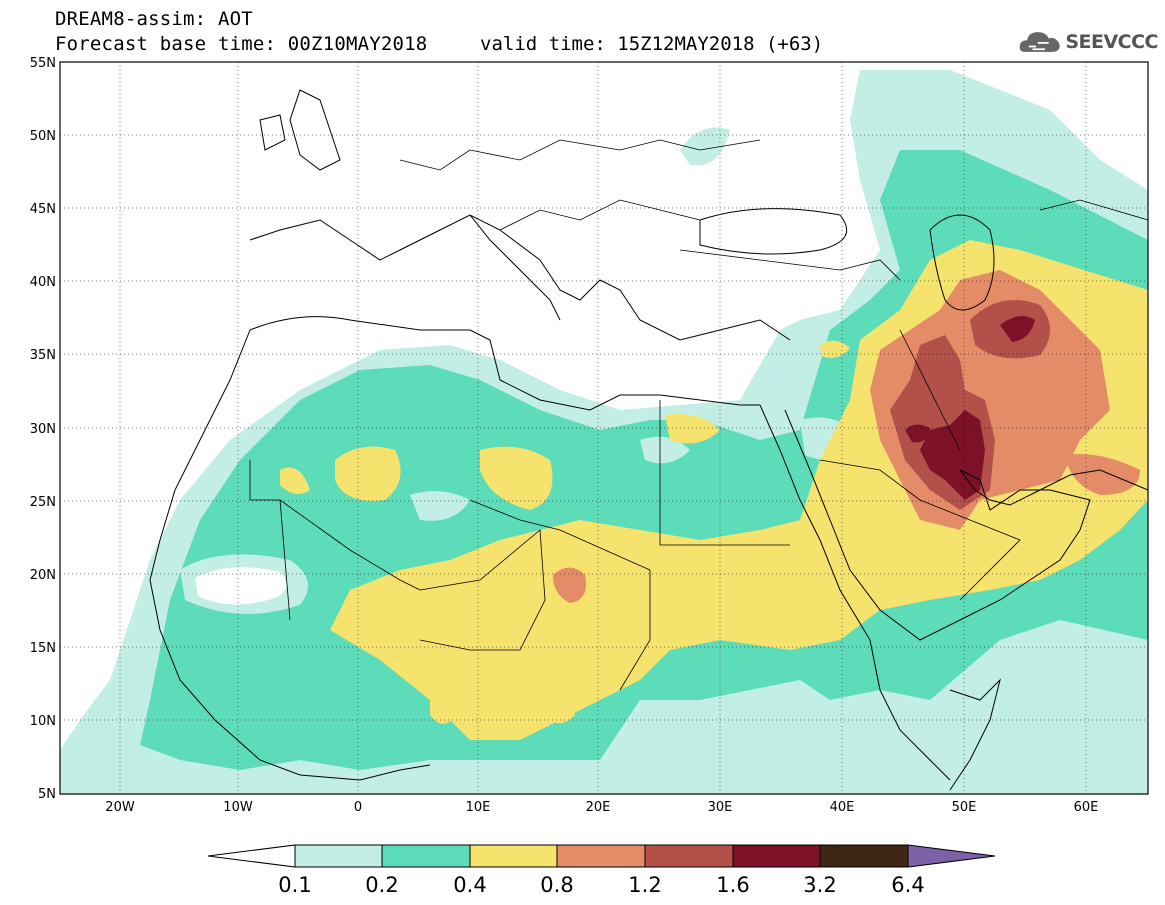 The height and width of the screenshot is (905, 1165). I want to click on colorbar-label-1.6: 1.6, so click(732, 885).